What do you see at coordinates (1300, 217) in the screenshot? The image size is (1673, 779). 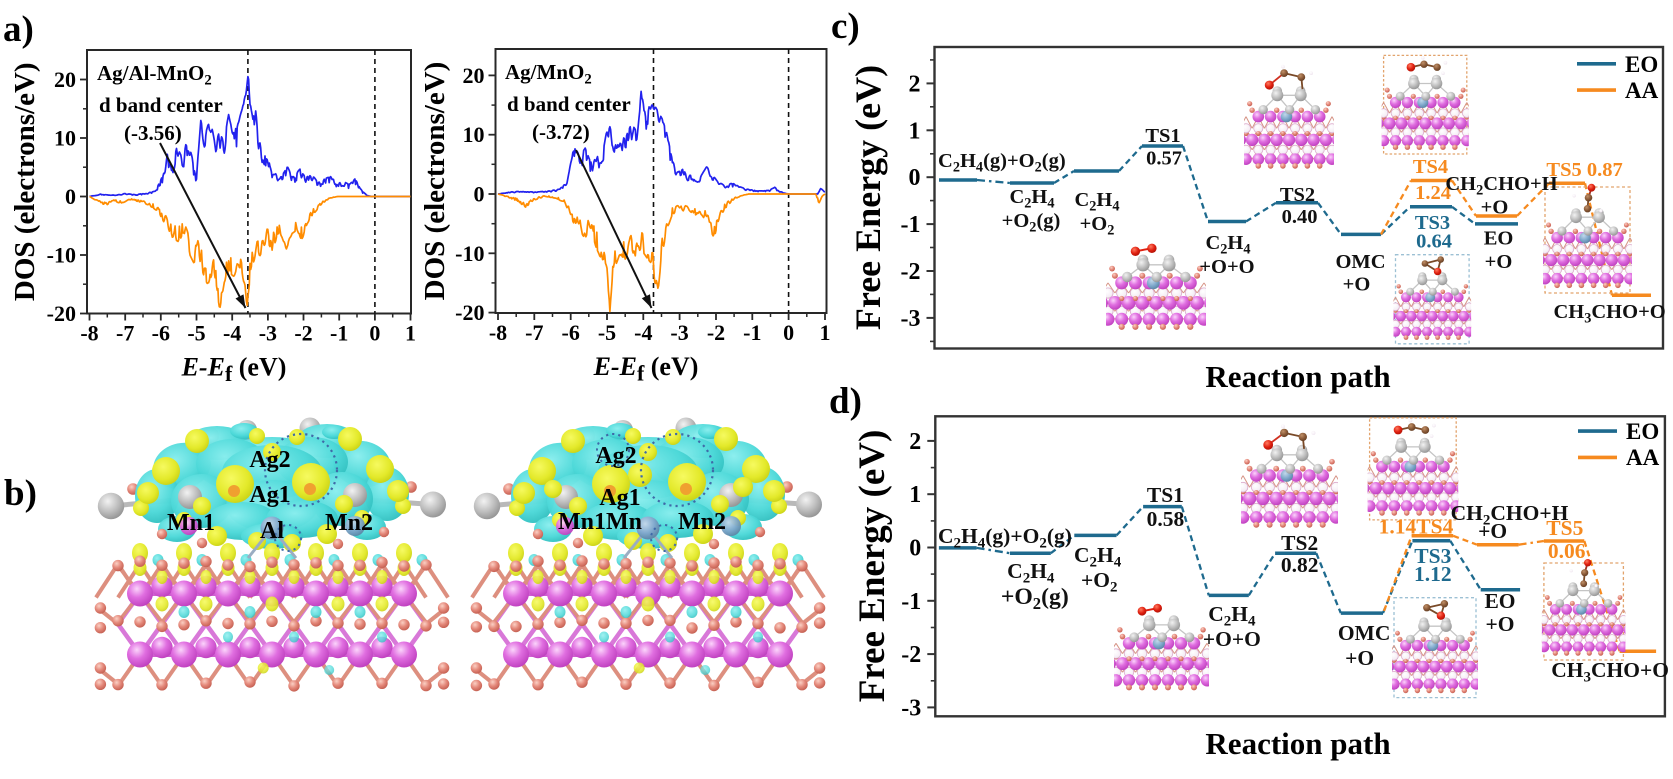 I see `svg-text: 0.40` at bounding box center [1300, 217].